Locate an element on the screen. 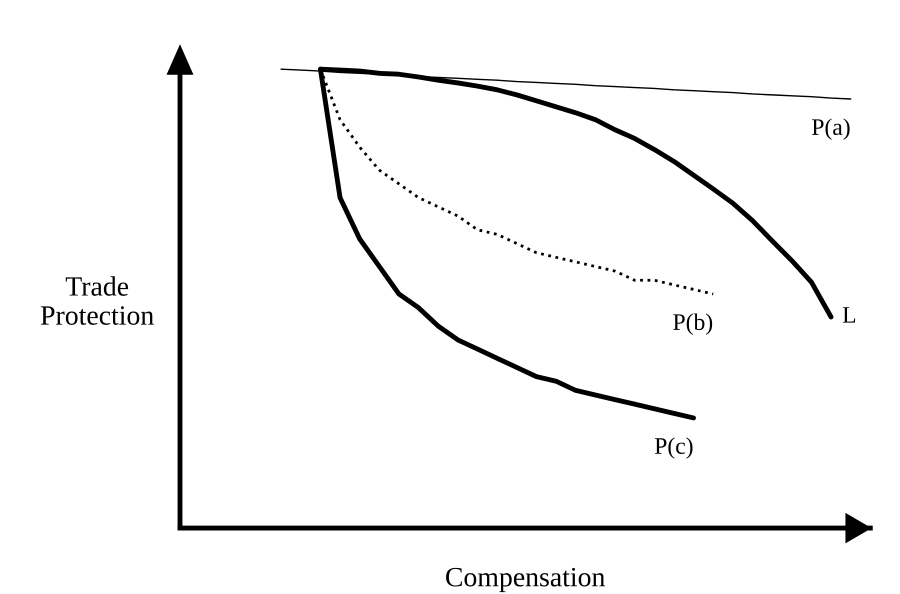 This screenshot has width=900, height=594. series-label: P(c) is located at coordinates (673, 448).